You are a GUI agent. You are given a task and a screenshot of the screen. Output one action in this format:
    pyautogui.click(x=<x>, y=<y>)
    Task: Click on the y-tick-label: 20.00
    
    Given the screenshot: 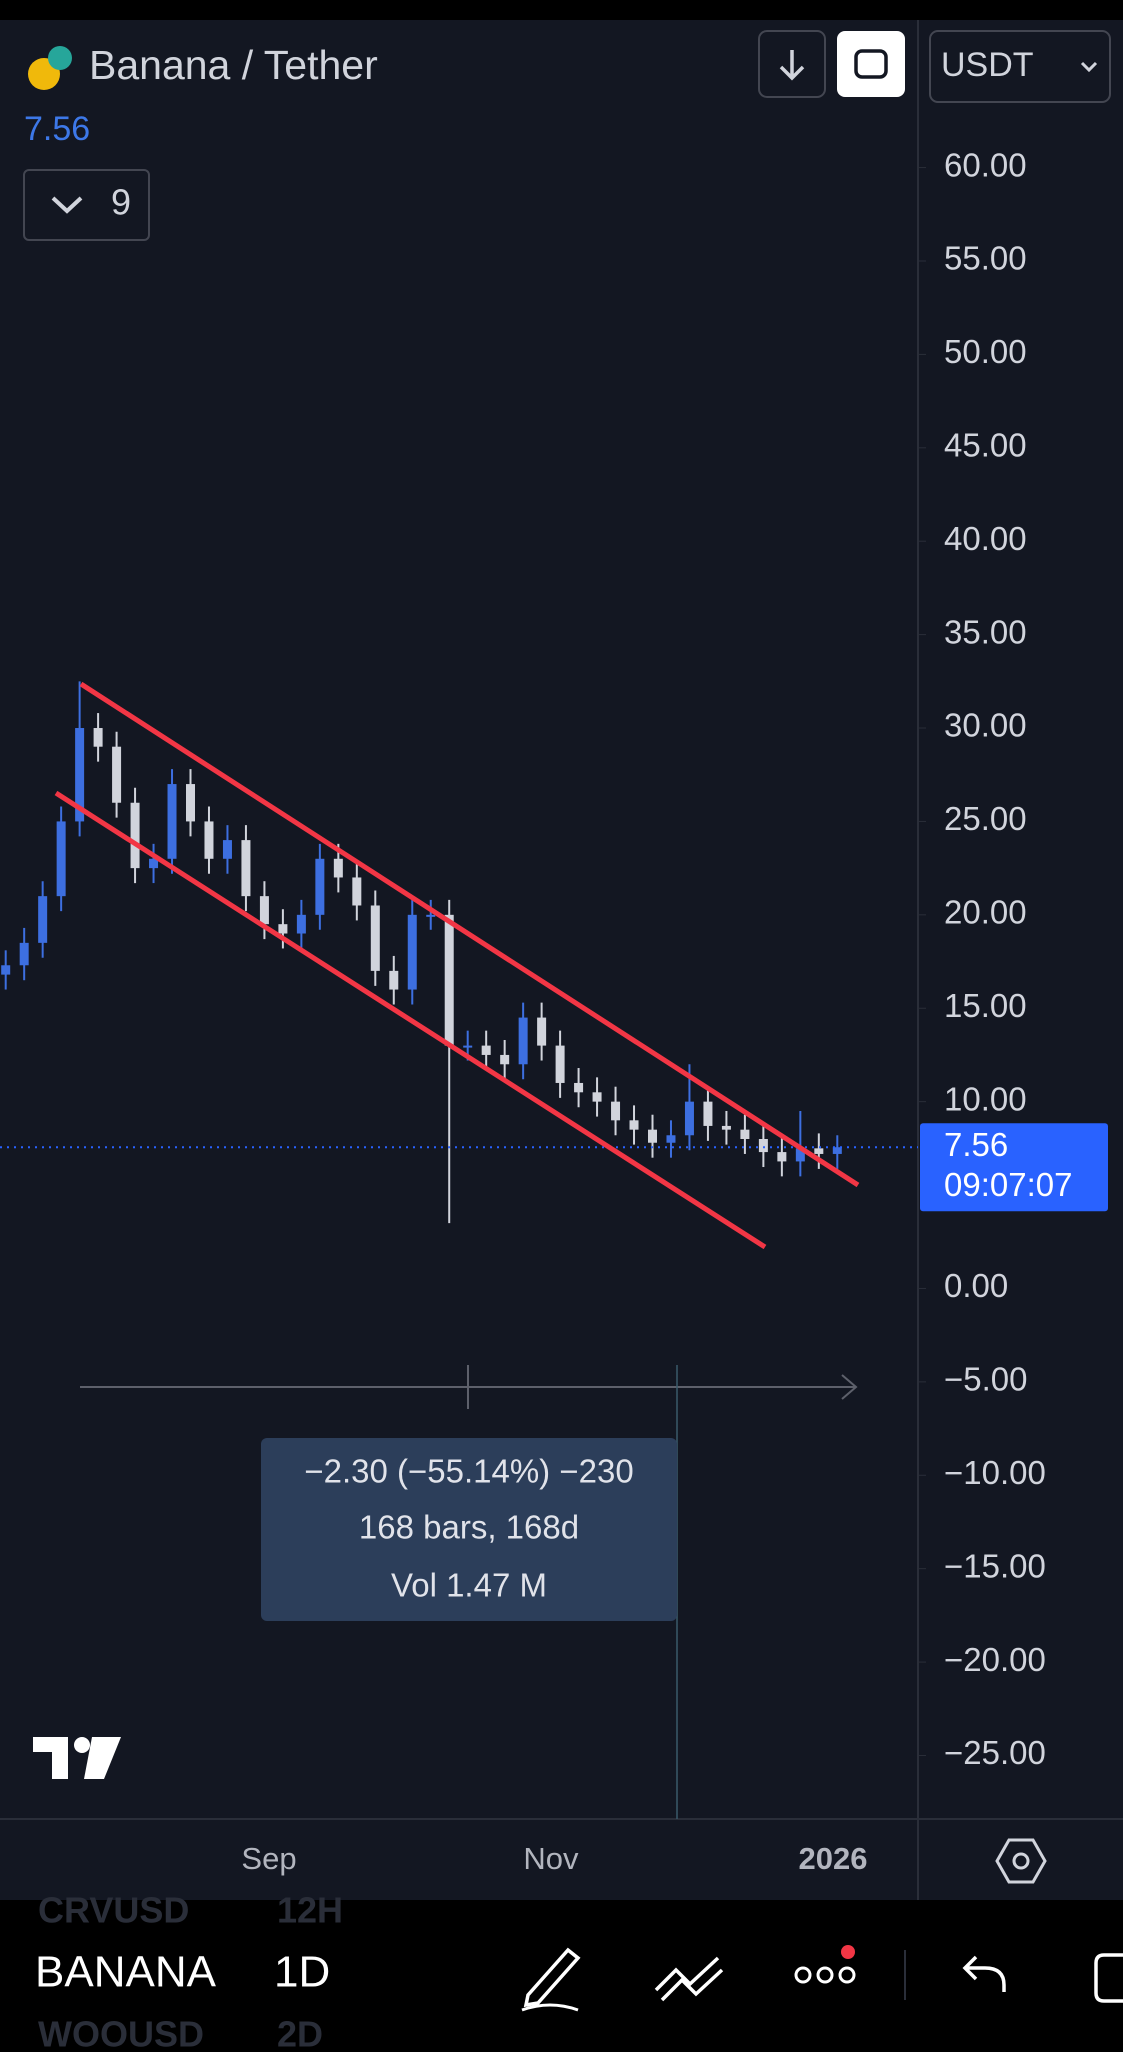 What is the action you would take?
    pyautogui.click(x=985, y=912)
    